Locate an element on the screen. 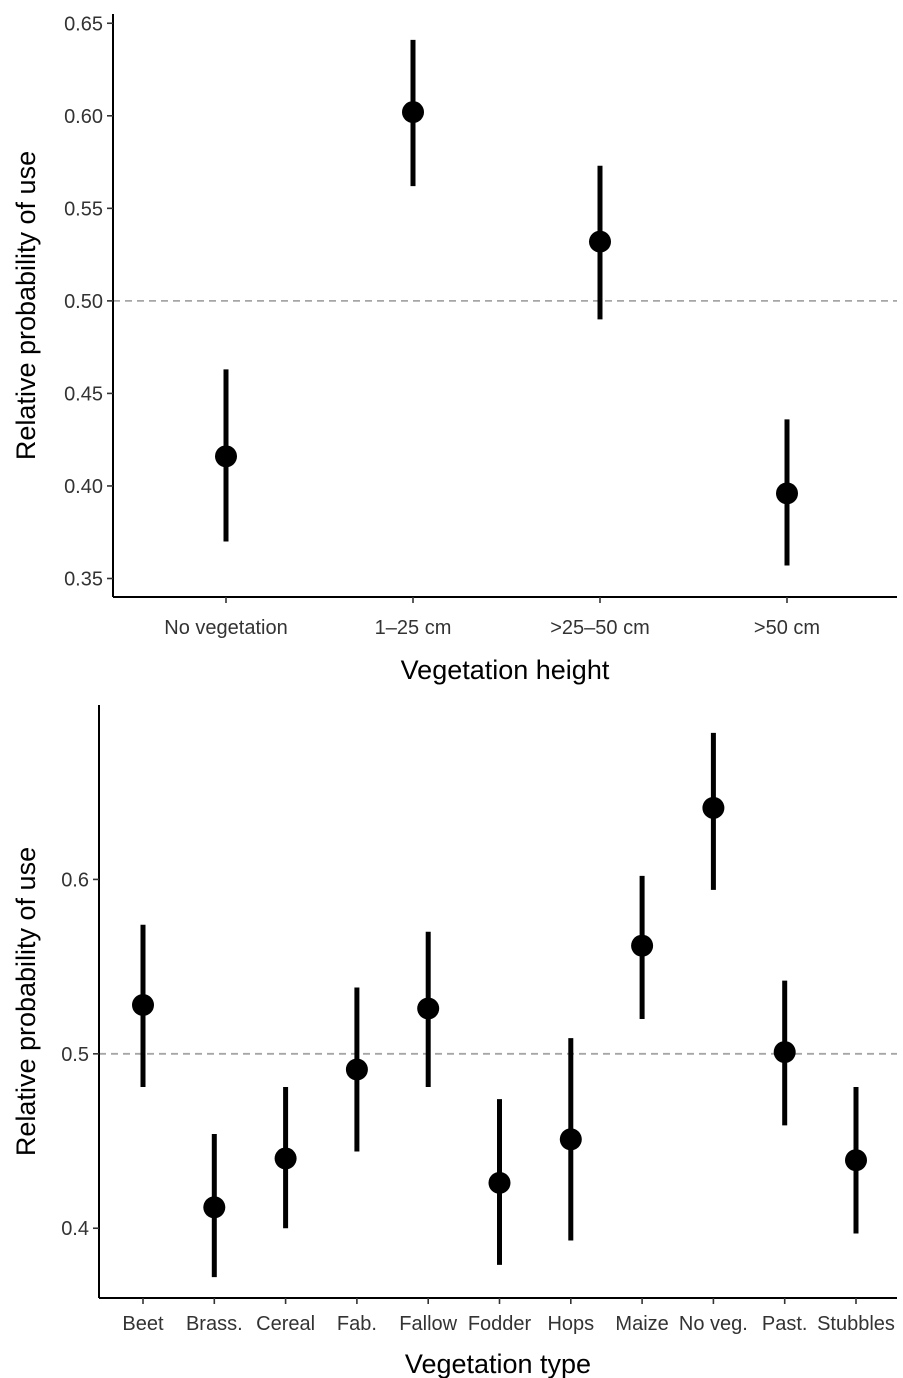 The image size is (903, 1378). type-x-tick-label: Cereal is located at coordinates (285, 1324).